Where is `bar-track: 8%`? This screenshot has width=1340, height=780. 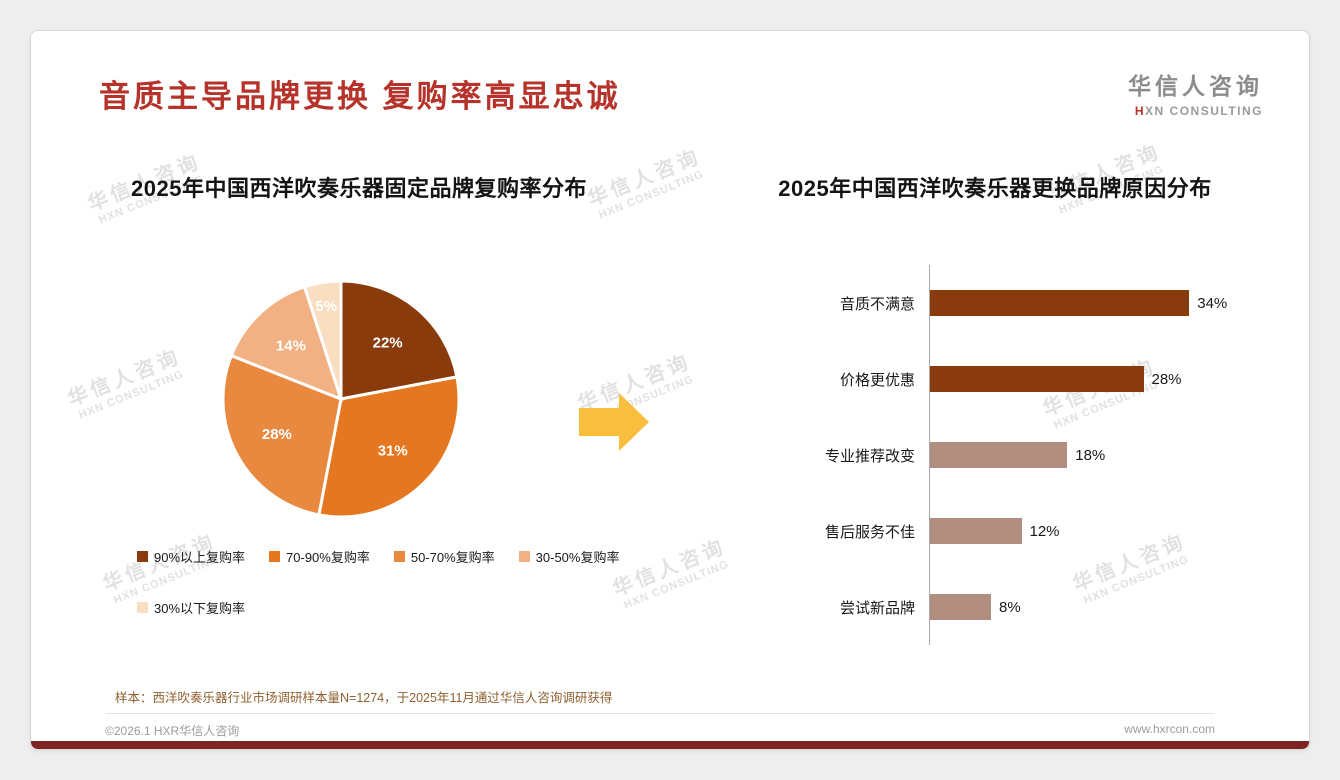
bar-track: 8% is located at coordinates (1114, 607).